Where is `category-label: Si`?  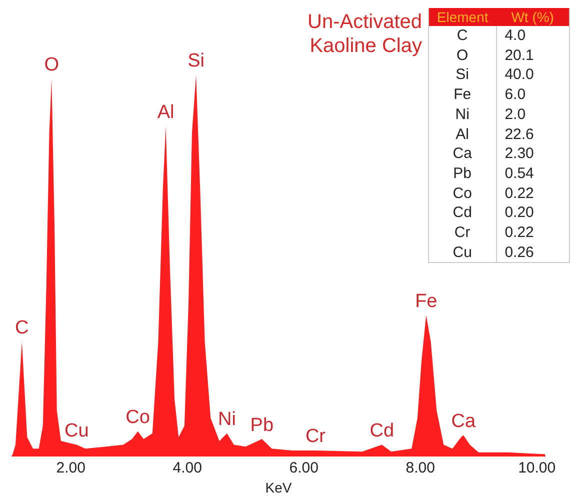
category-label: Si is located at coordinates (462, 75).